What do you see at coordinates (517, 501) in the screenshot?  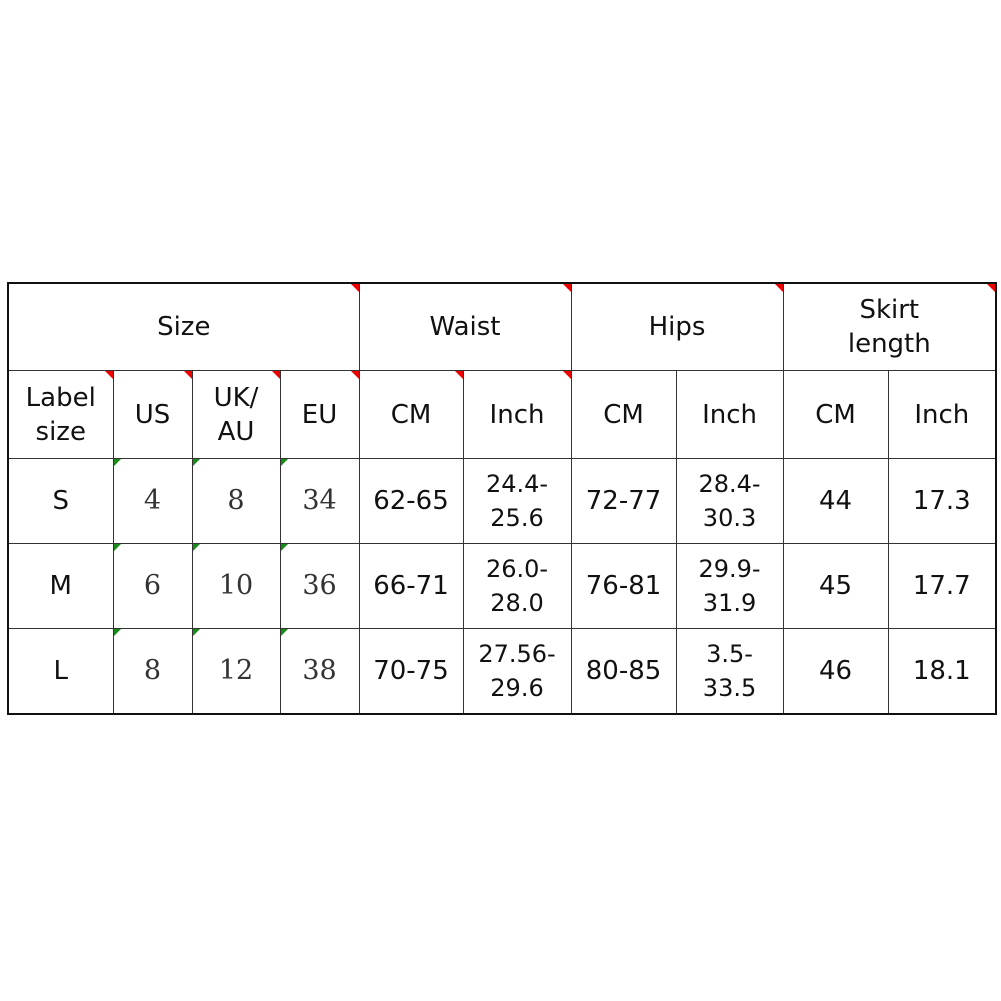 I see `table-cell: 24.4- 25.6` at bounding box center [517, 501].